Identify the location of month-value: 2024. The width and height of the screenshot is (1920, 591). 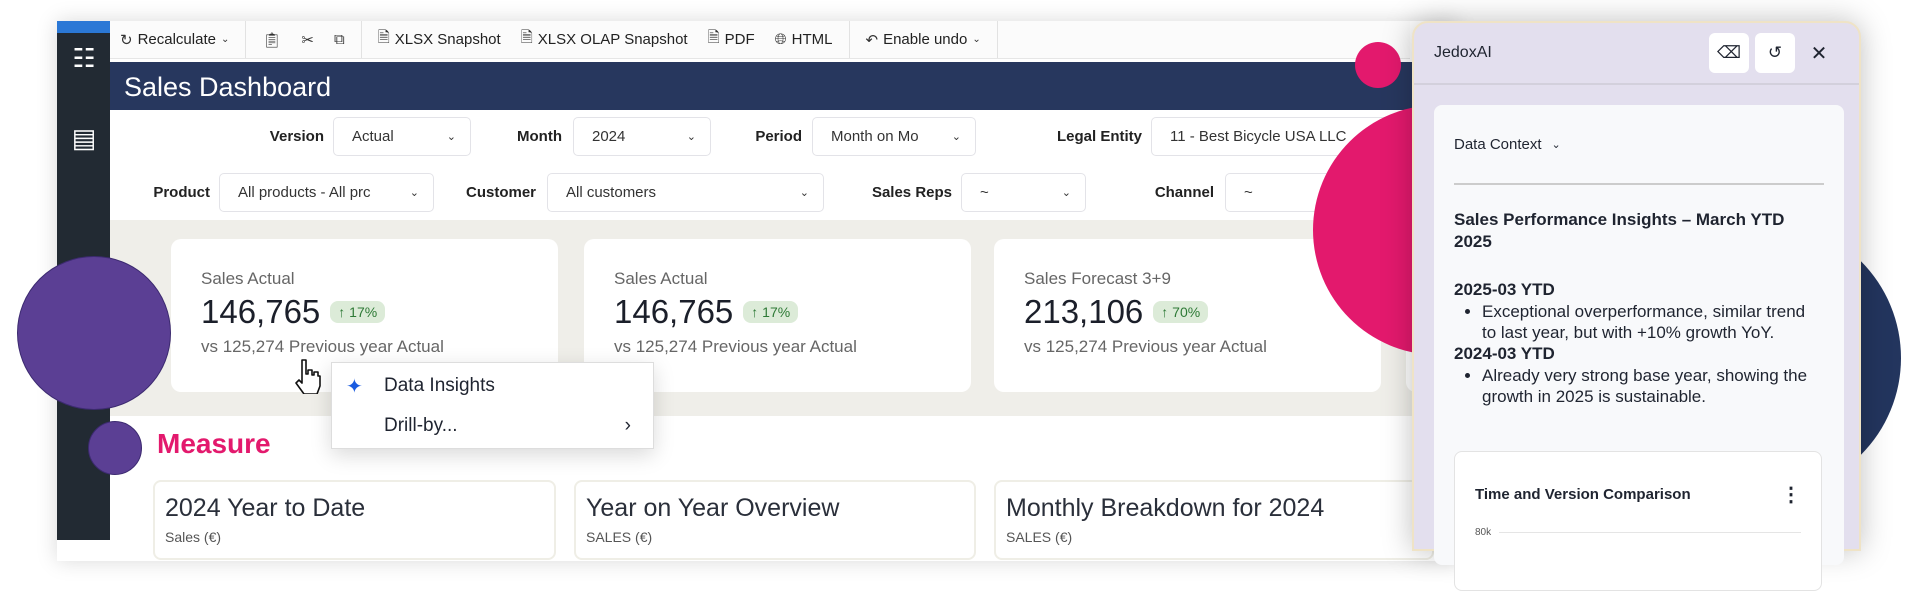
(609, 136).